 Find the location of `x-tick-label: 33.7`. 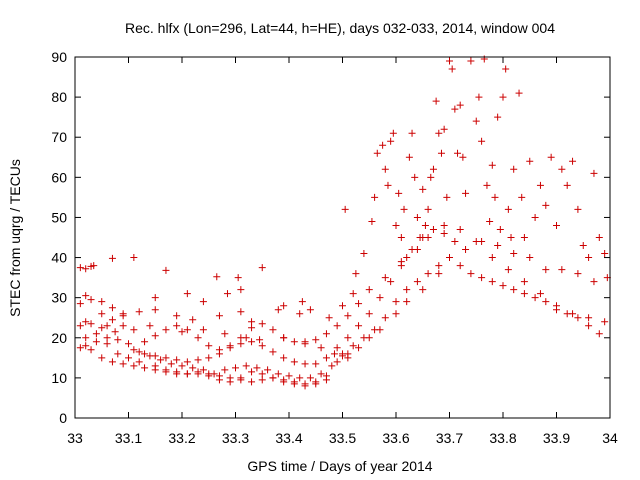

x-tick-label: 33.7 is located at coordinates (449, 438).